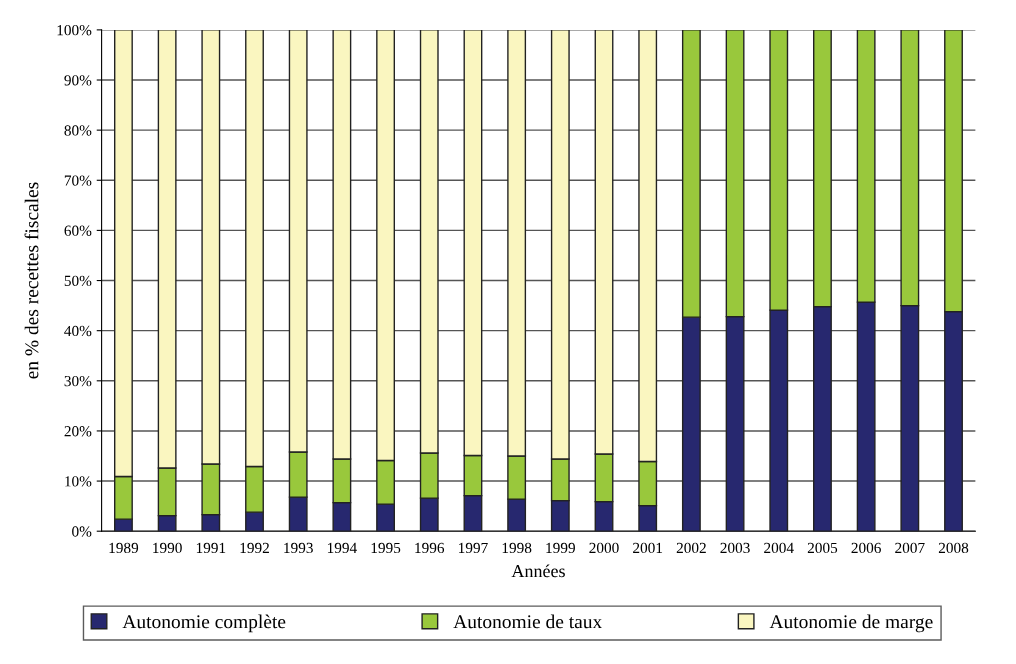 This screenshot has height=664, width=1016. I want to click on x-tick-label: 2004, so click(779, 548).